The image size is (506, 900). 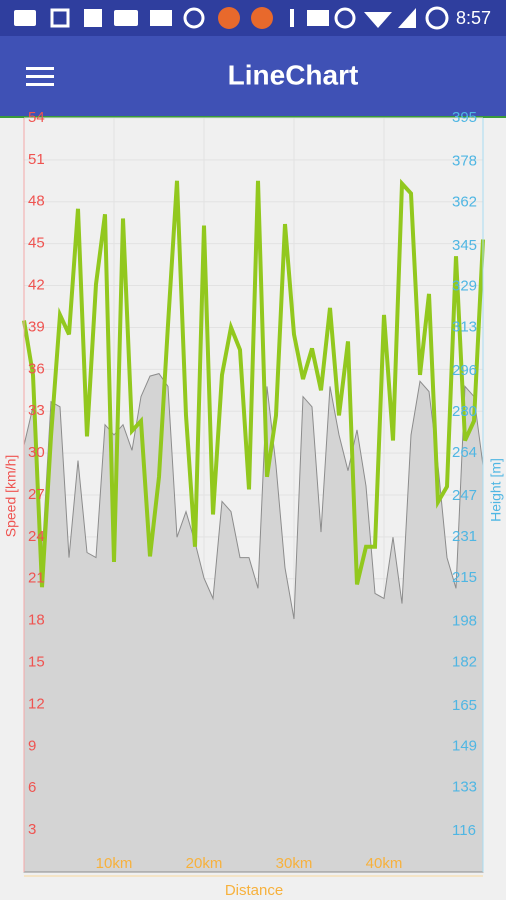 What do you see at coordinates (36, 326) in the screenshot?
I see `y-tick-label: 39` at bounding box center [36, 326].